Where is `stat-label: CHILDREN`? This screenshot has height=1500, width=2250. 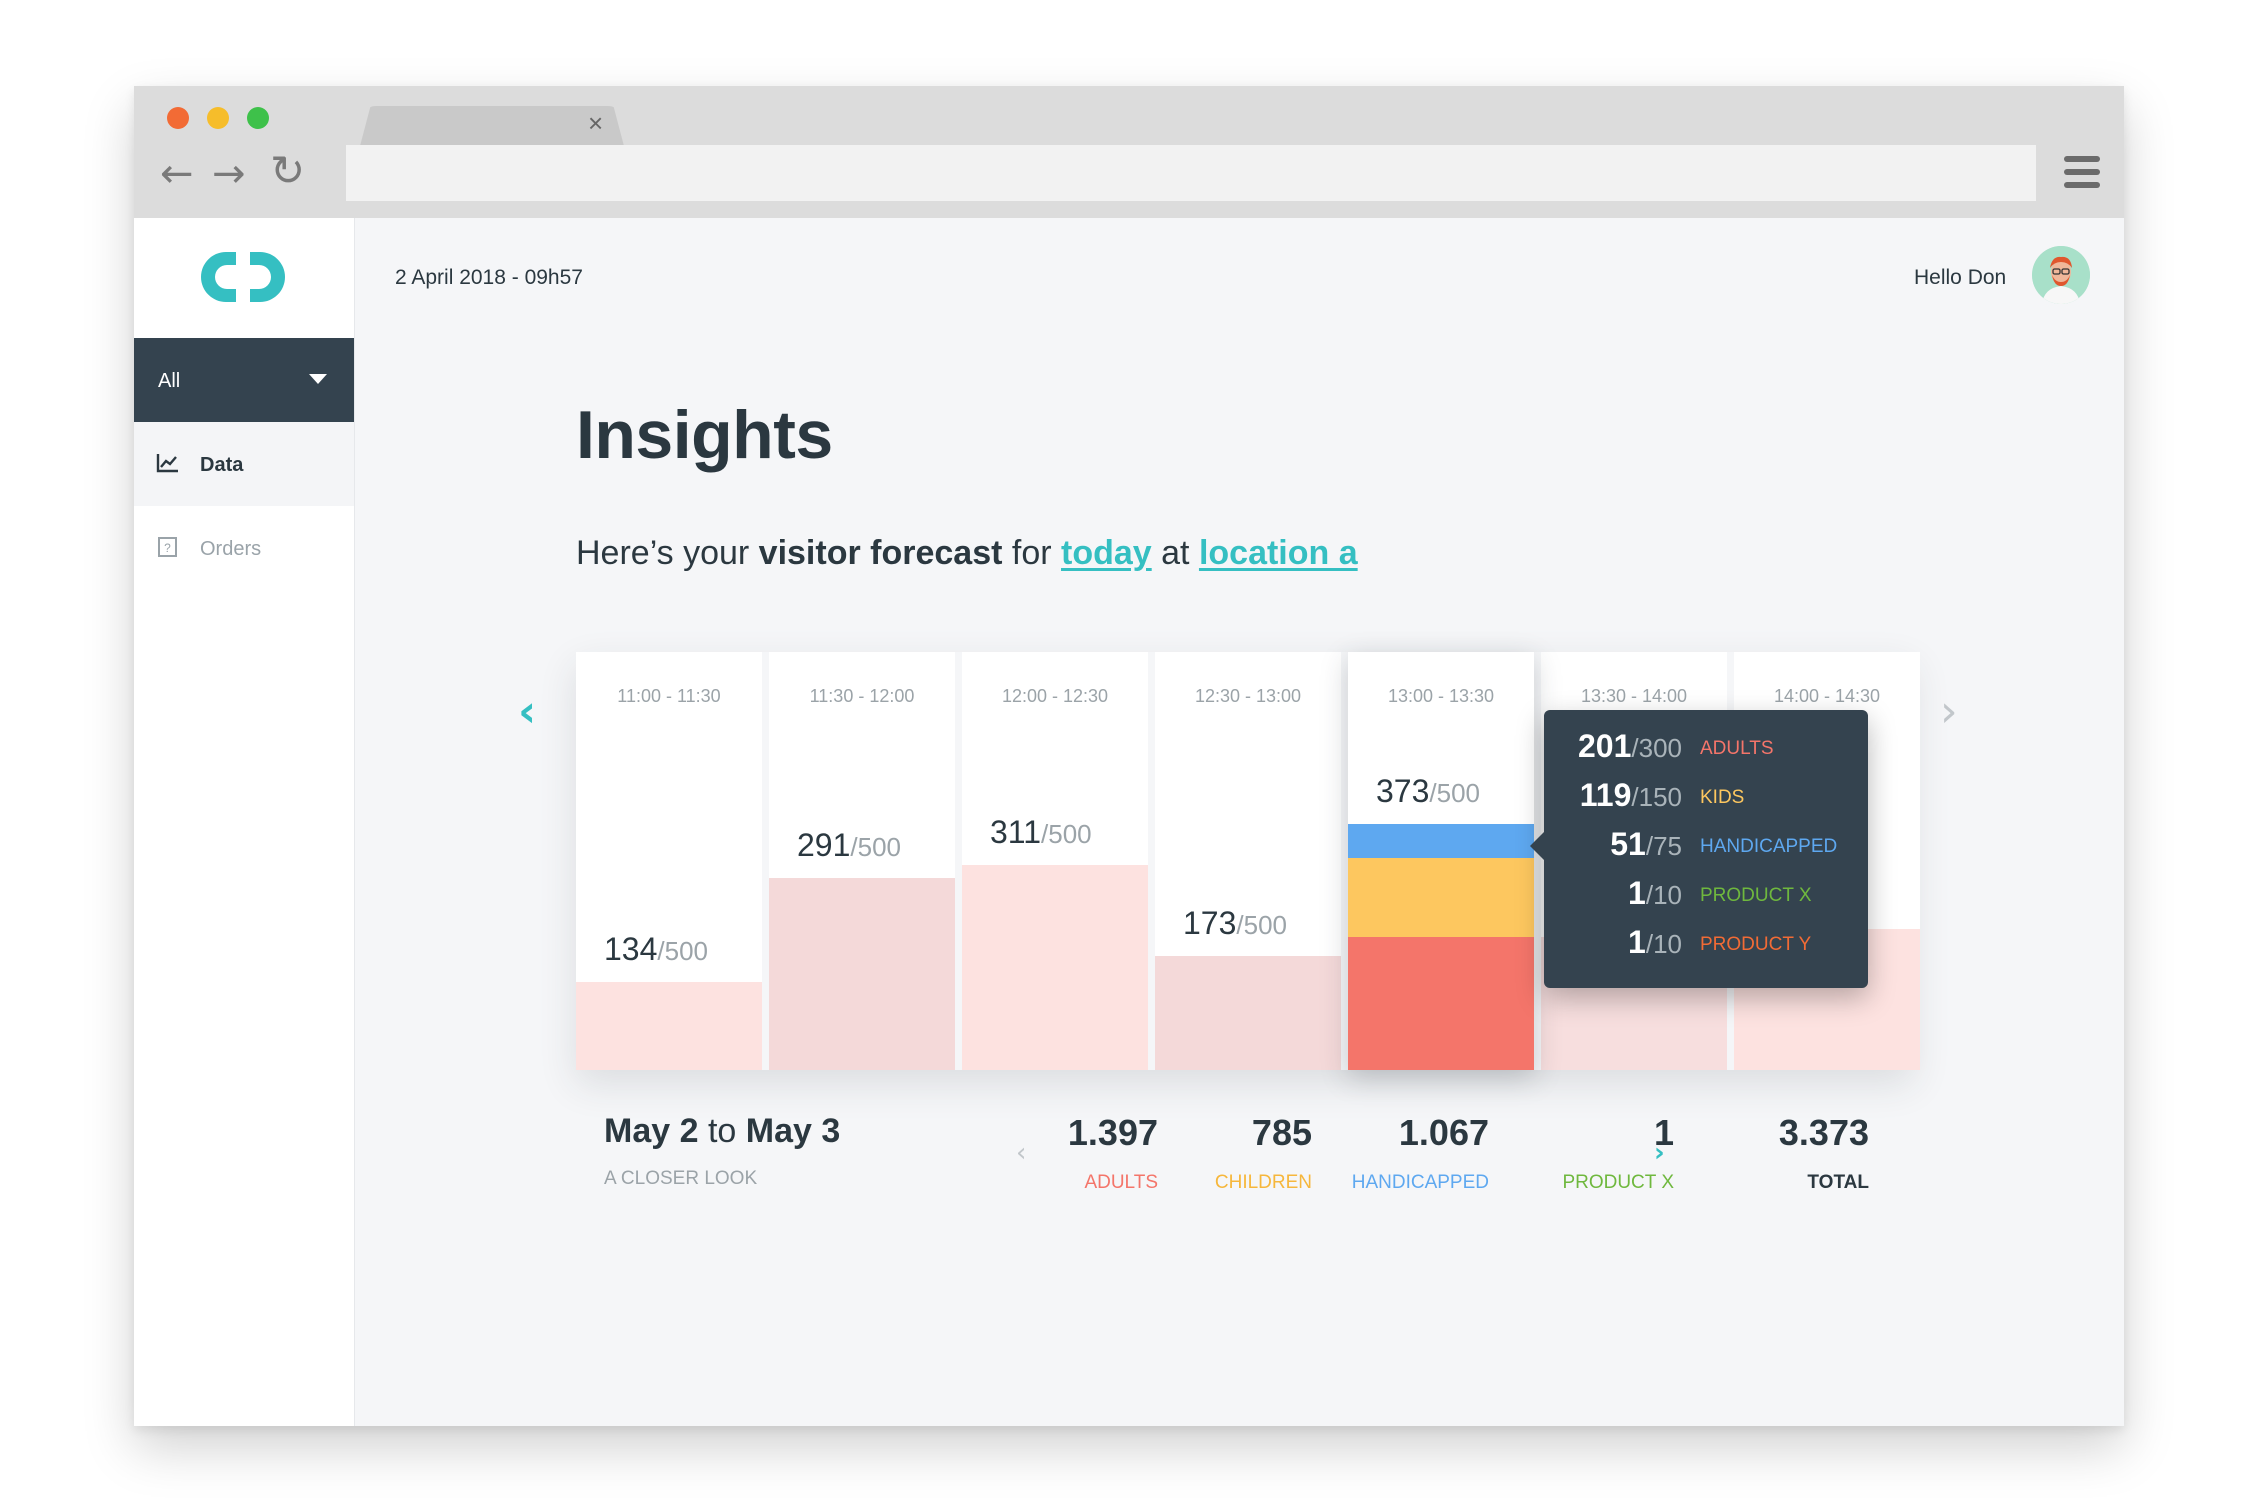
stat-label: CHILDREN is located at coordinates (1263, 1182).